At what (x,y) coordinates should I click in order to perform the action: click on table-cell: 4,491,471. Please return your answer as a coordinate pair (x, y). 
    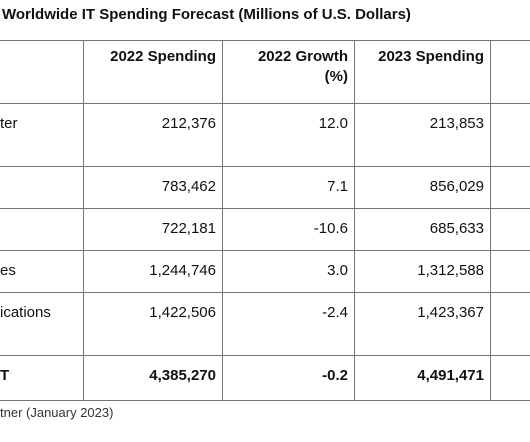
    Looking at the image, I should click on (450, 375).